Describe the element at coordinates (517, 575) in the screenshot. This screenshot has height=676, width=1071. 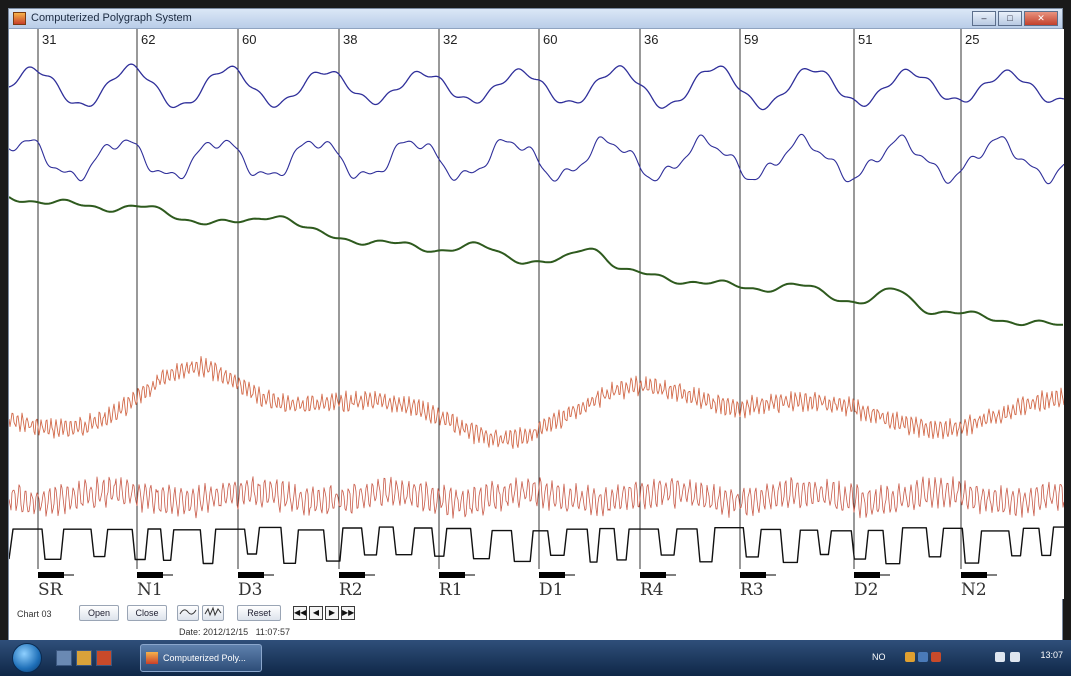
I see `question-markers` at that location.